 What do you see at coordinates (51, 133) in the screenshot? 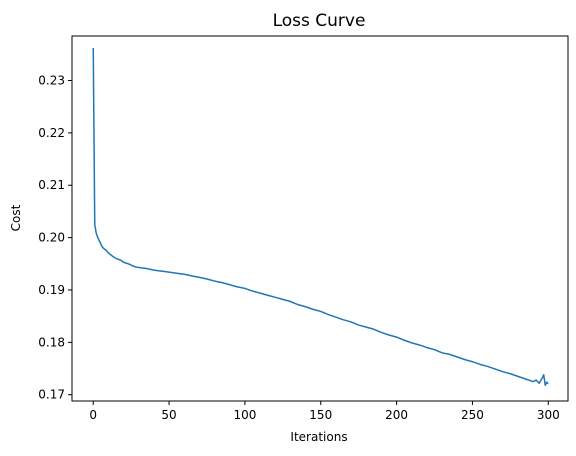
I see `y-tick-label: 0.22` at bounding box center [51, 133].